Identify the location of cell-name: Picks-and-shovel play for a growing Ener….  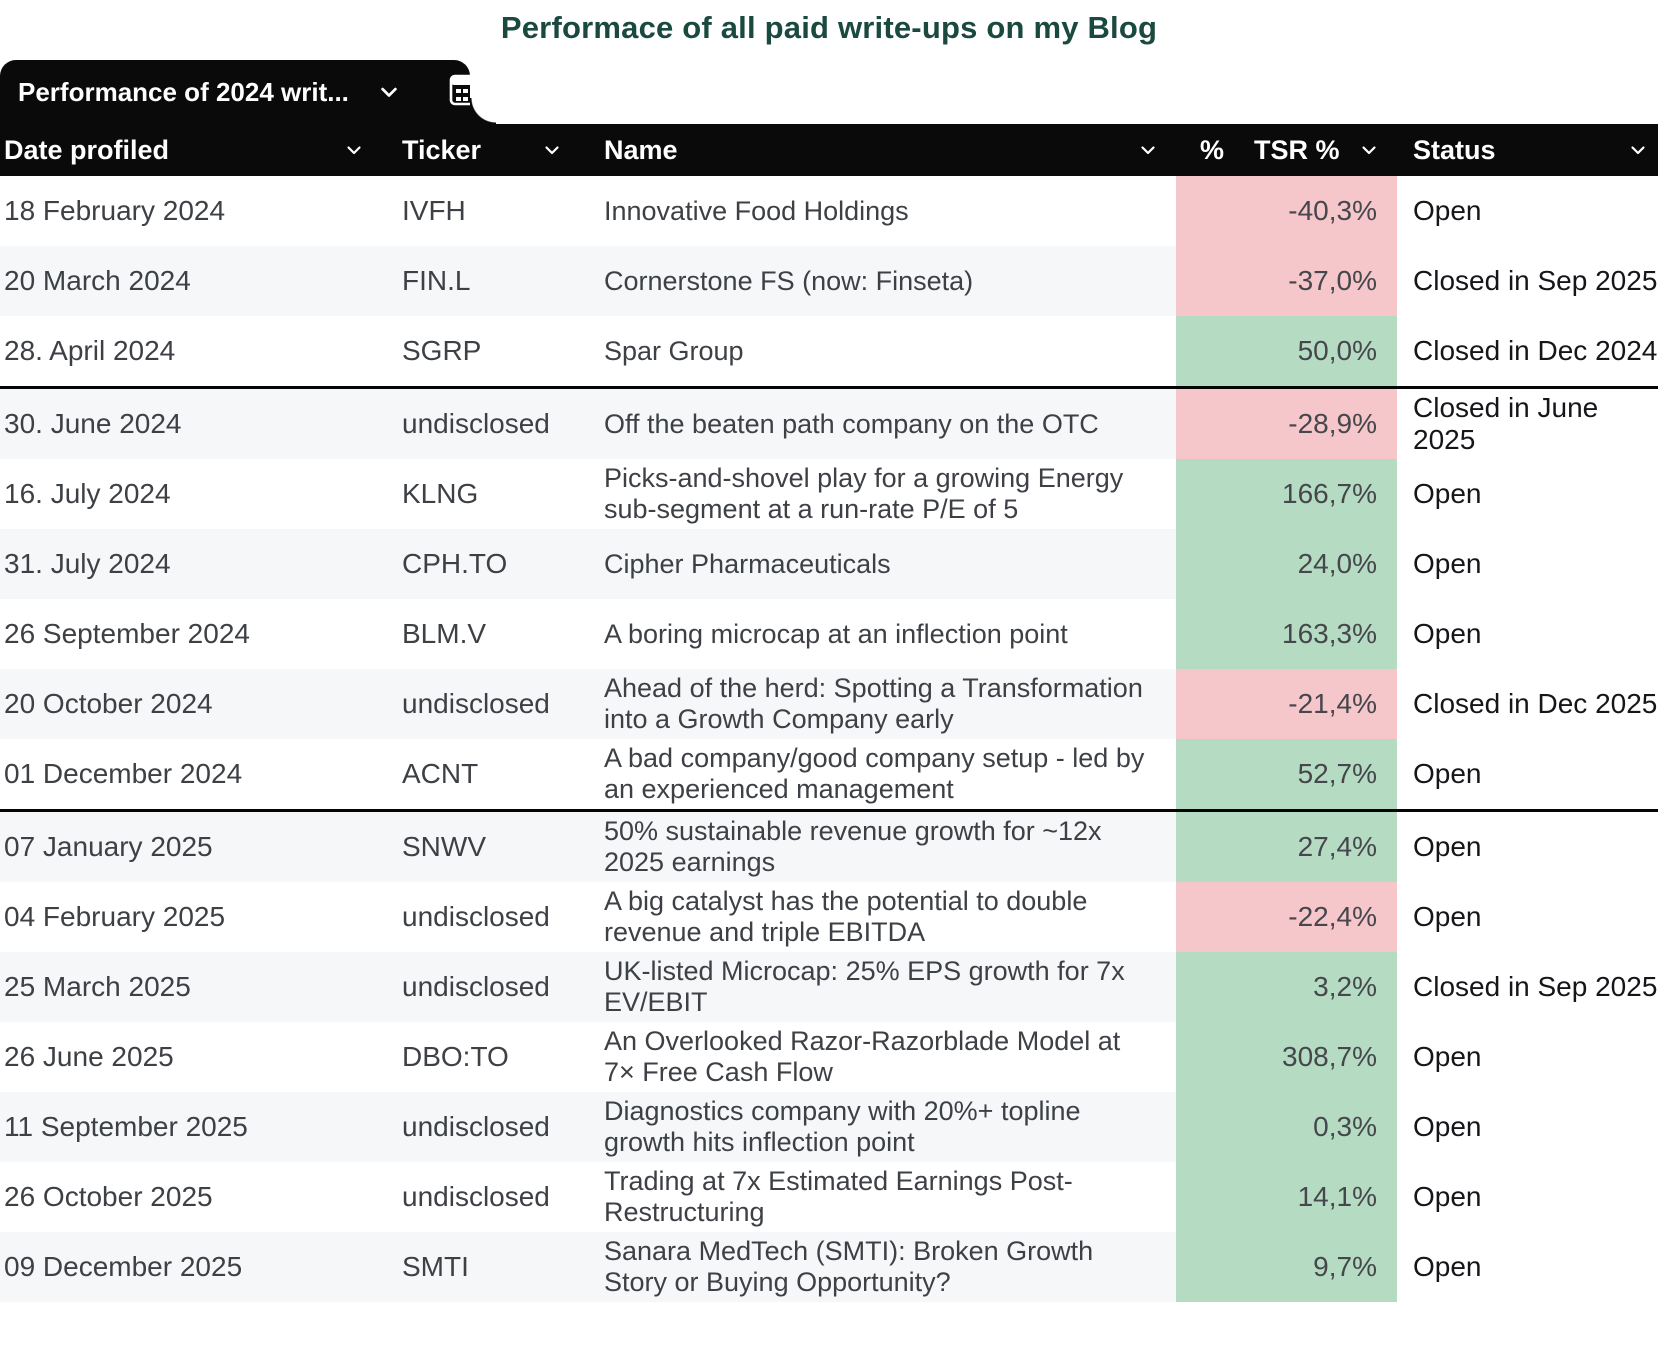
(864, 493).